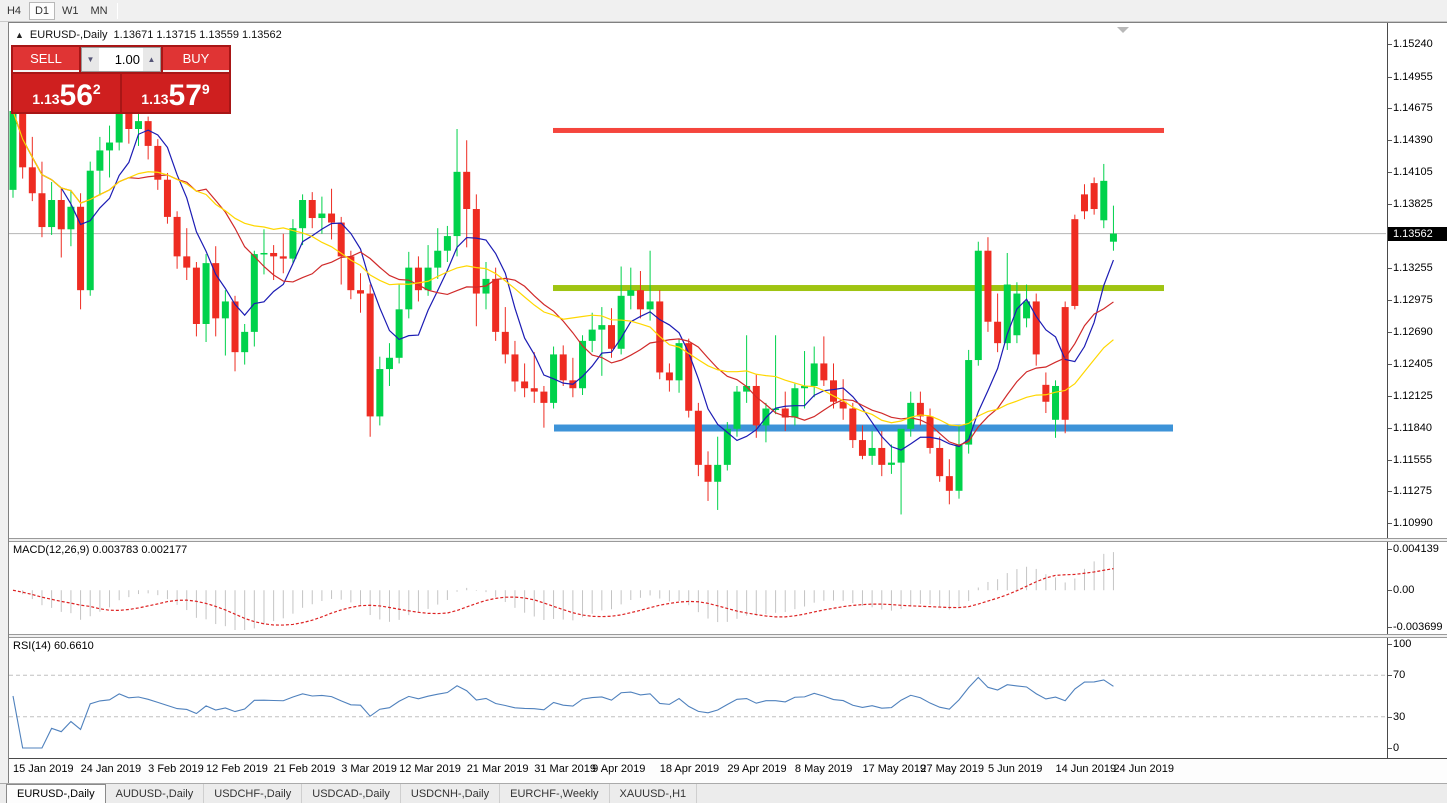  I want to click on resistance-line, so click(858, 130).